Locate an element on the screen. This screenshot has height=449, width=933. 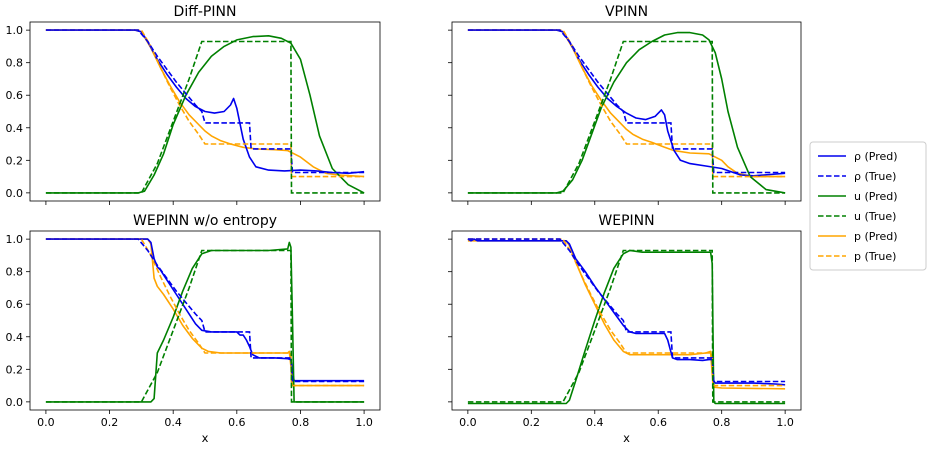
legend-label: ρ (Pred) is located at coordinates (876, 156).